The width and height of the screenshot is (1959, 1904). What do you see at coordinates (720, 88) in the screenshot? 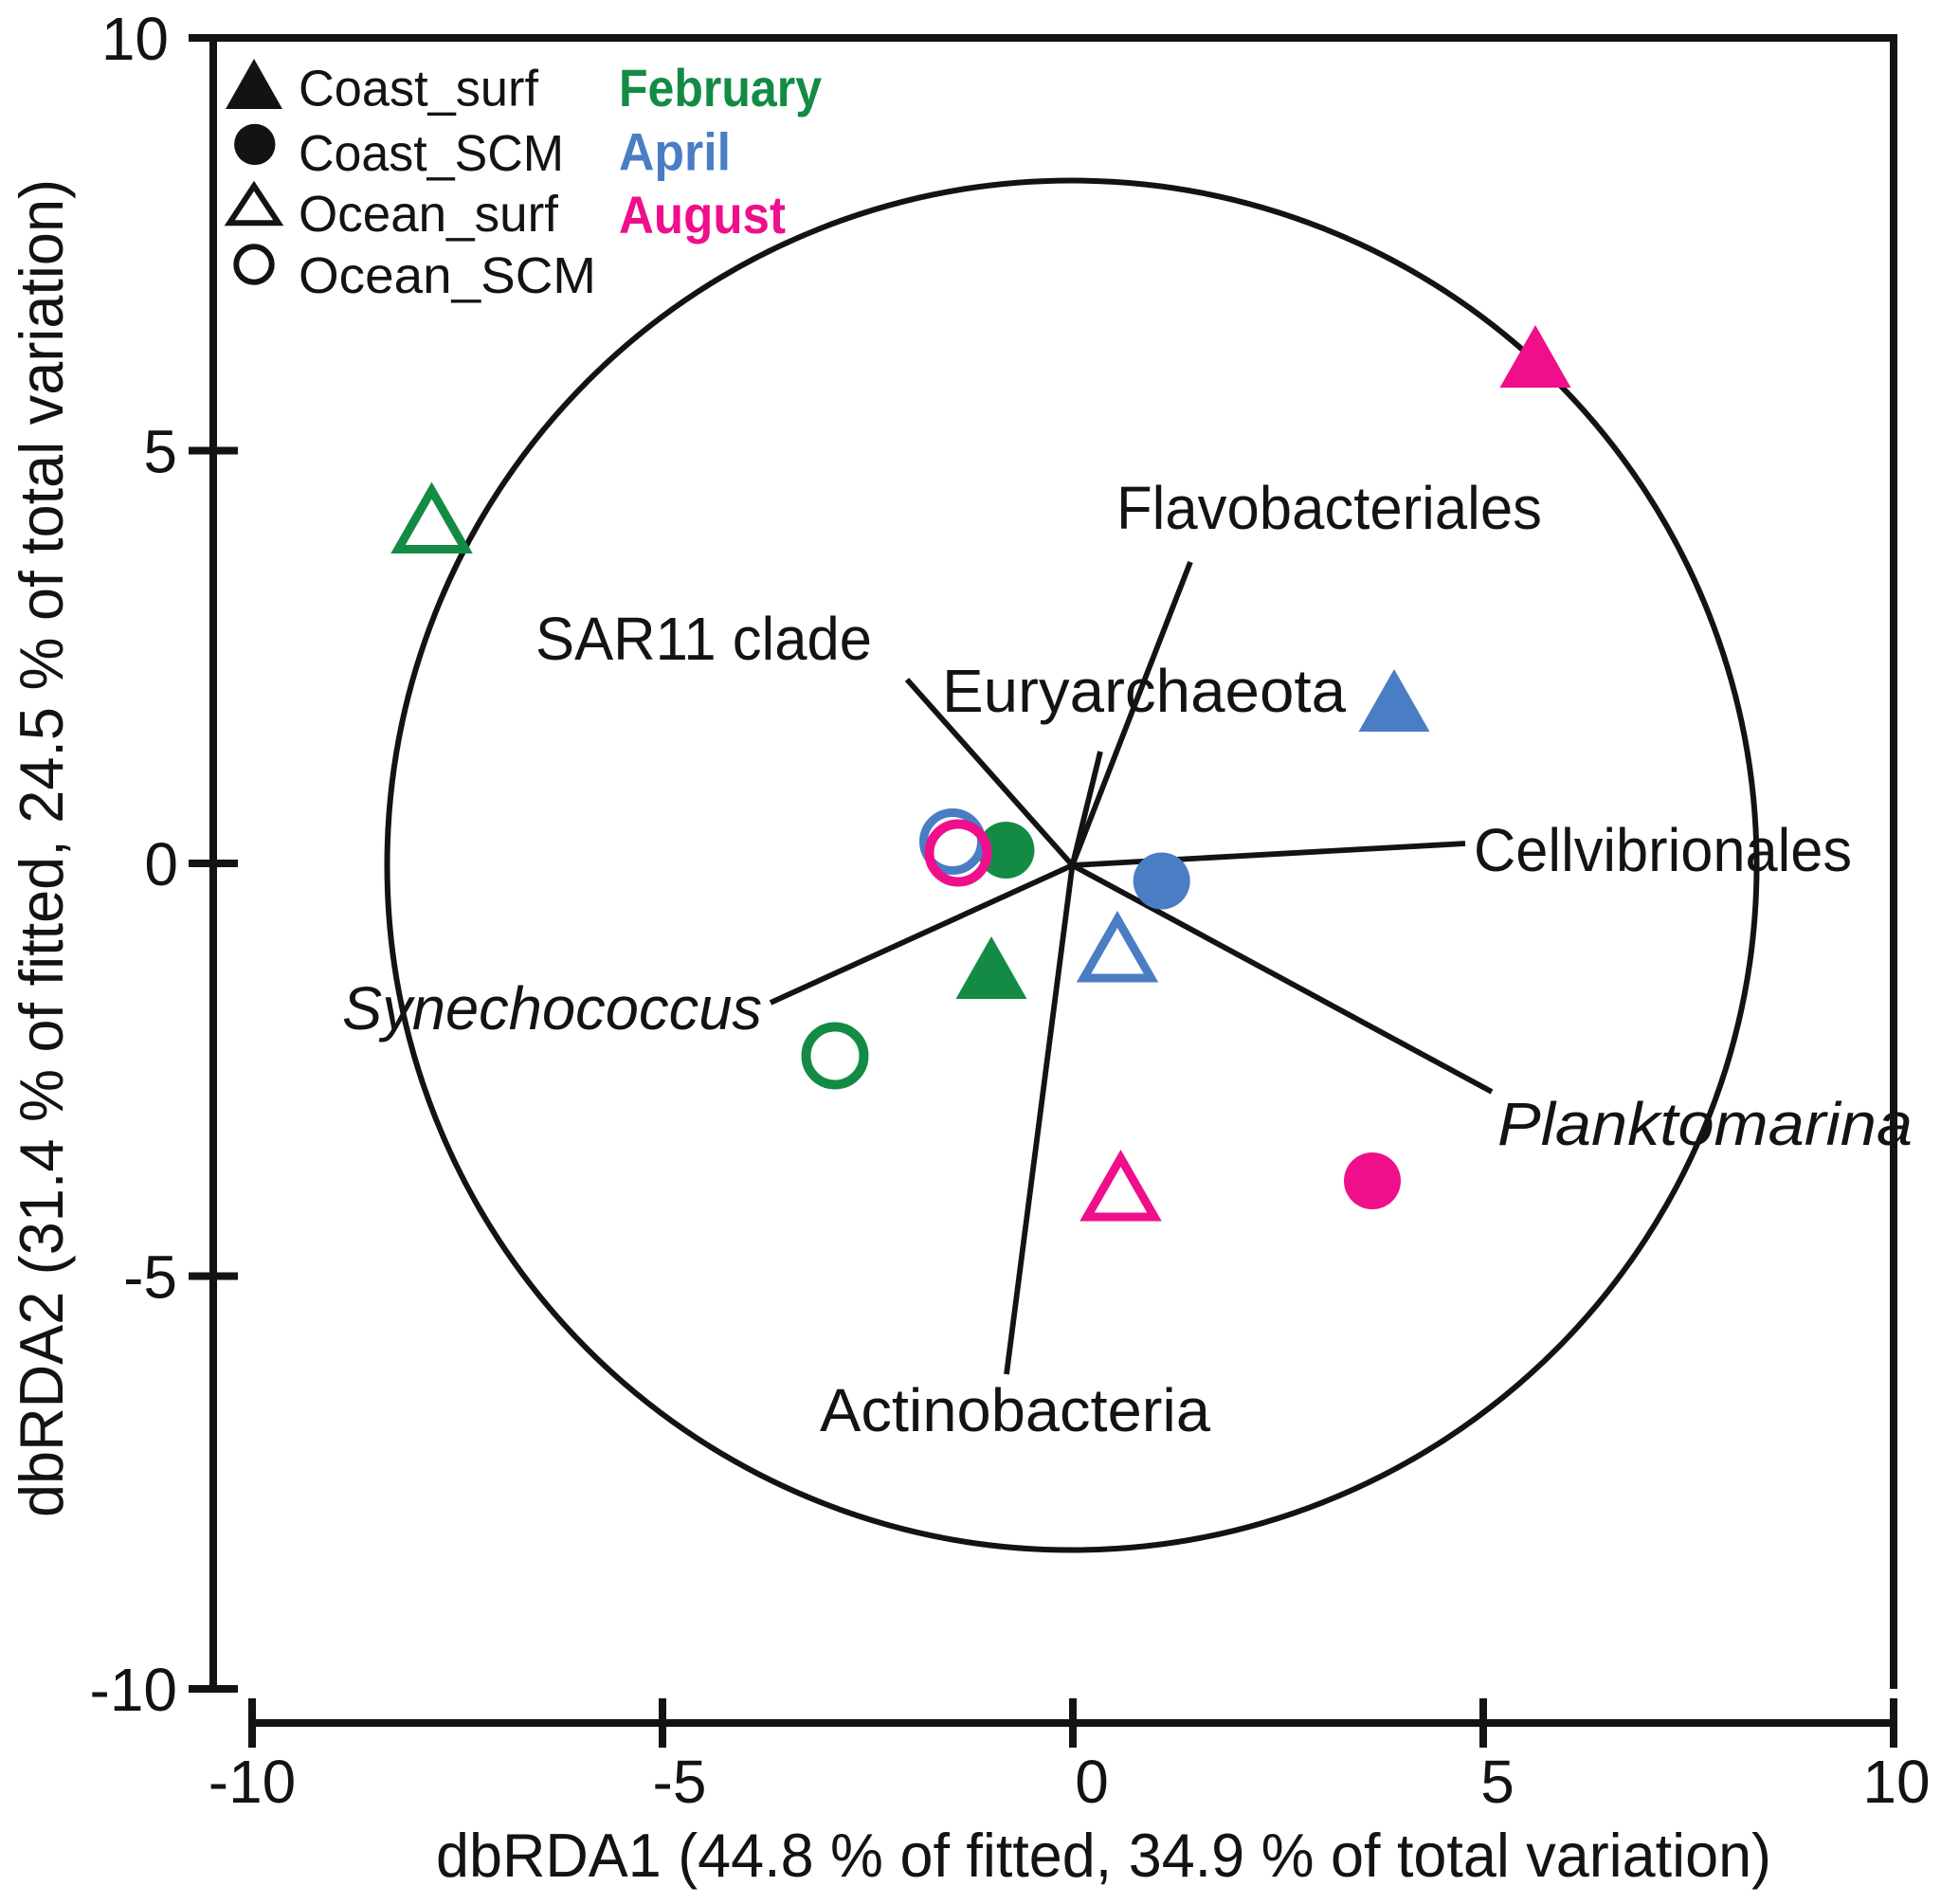
I see `svg-text: February` at bounding box center [720, 88].